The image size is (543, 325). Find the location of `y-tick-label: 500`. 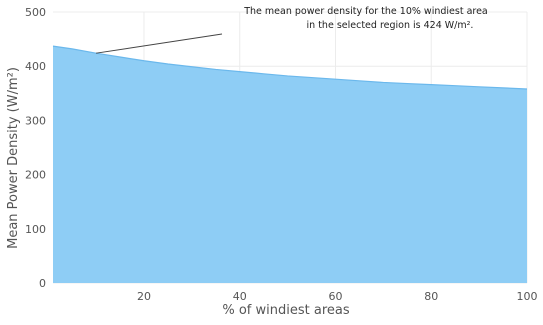

y-tick-label: 500 is located at coordinates (35, 12).